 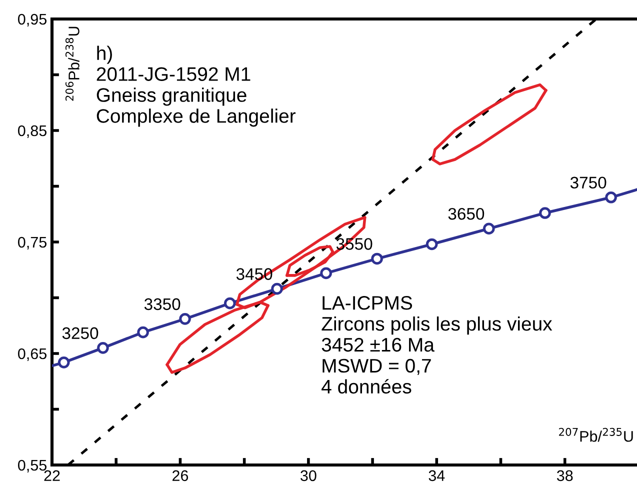 I want to click on annotation: 3250, so click(x=80, y=333).